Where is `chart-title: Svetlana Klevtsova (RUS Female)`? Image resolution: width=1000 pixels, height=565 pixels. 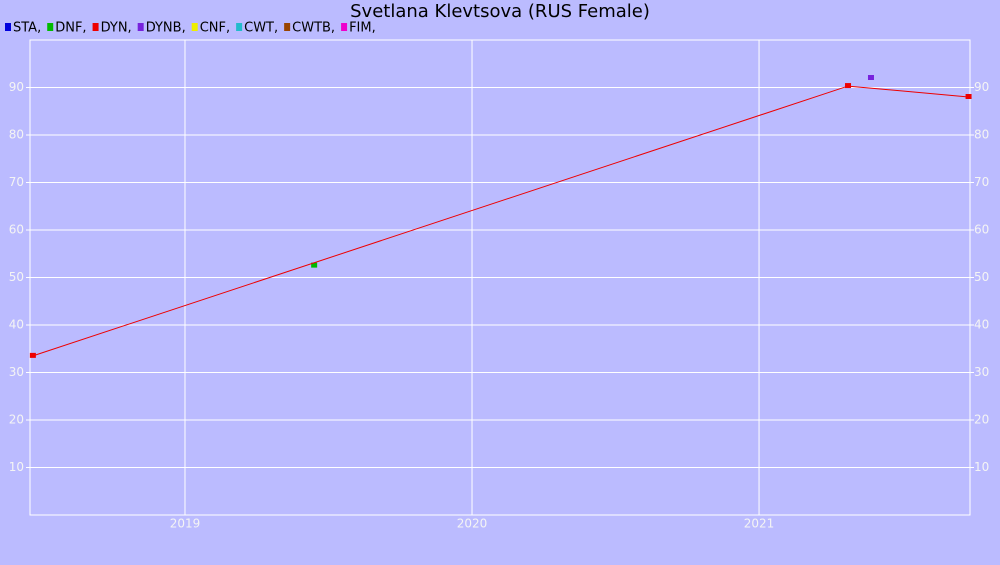
chart-title: Svetlana Klevtsova (RUS Female) is located at coordinates (500, 11).